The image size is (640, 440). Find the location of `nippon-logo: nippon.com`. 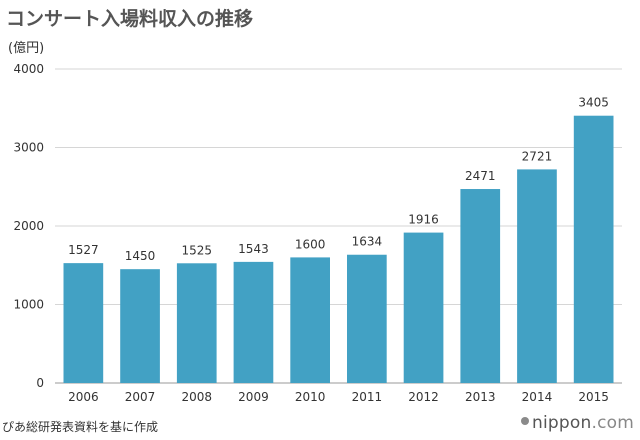

nippon-logo: nippon.com is located at coordinates (577, 423).